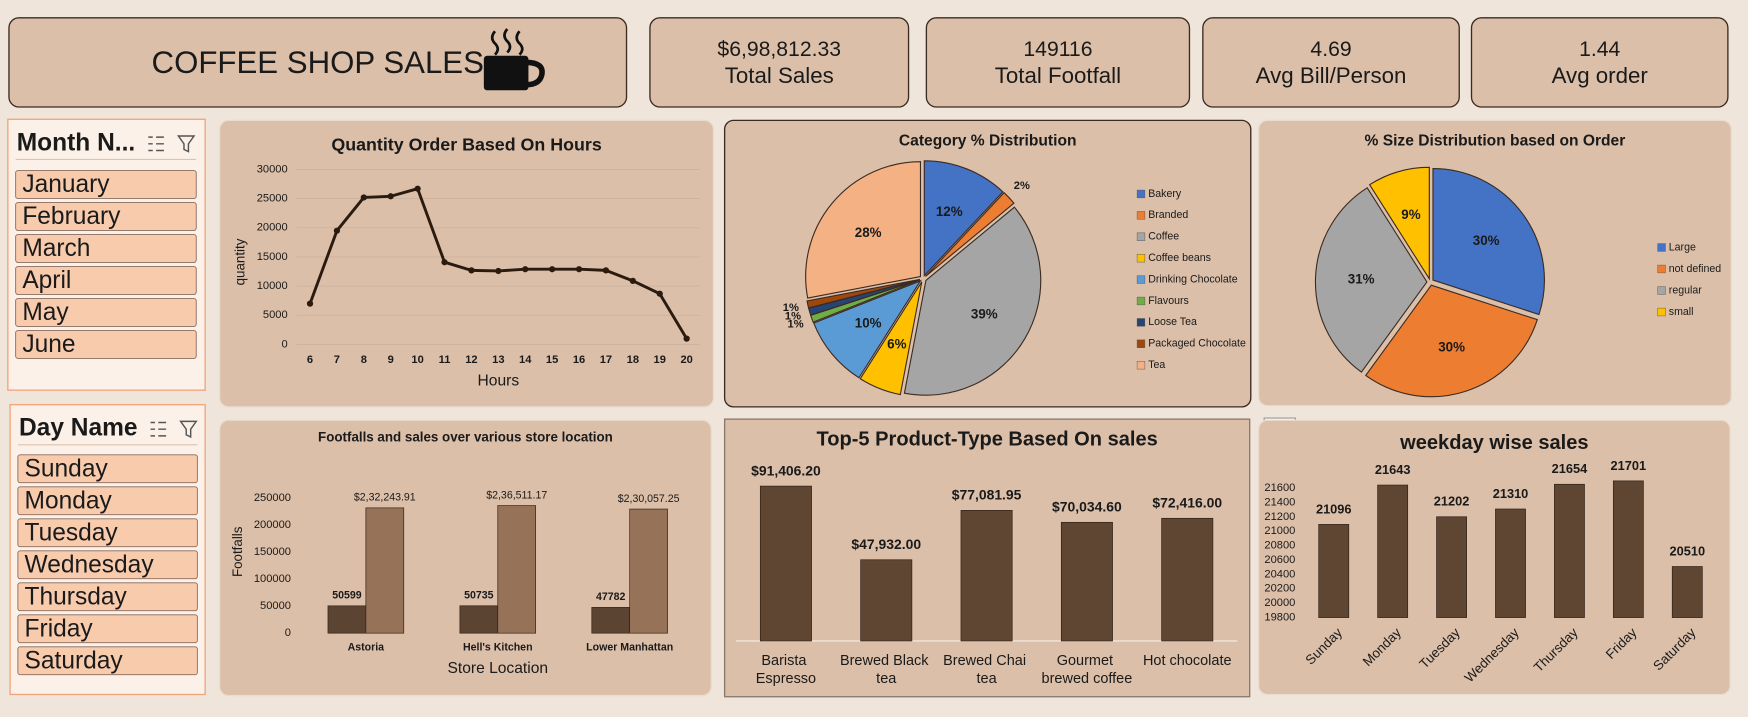 Image resolution: width=1748 pixels, height=717 pixels. Describe the element at coordinates (498, 647) in the screenshot. I see `x-tick-label: Hell's Kitchen` at that location.